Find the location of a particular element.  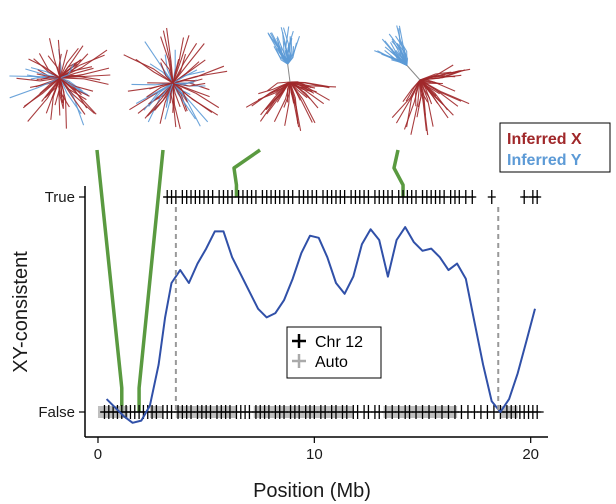

legend-marker-auto is located at coordinates (299, 361).